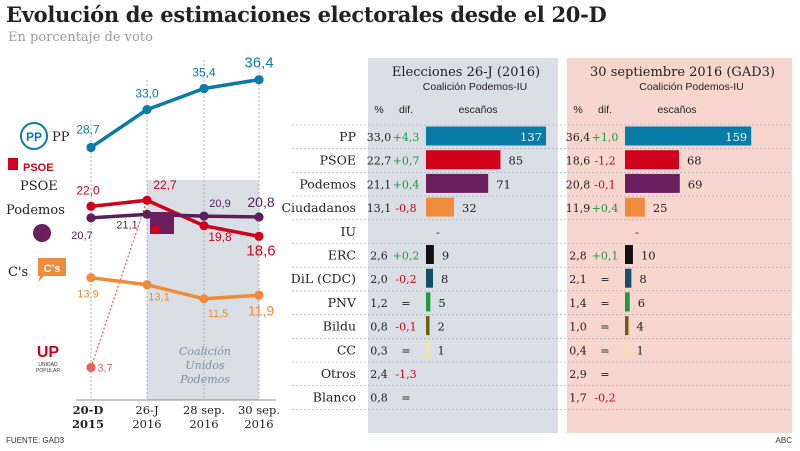  What do you see at coordinates (605, 110) in the screenshot?
I see `column-header: dif.` at bounding box center [605, 110].